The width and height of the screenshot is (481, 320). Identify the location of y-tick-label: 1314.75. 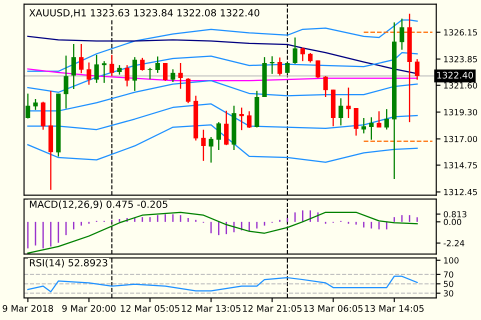
(460, 165).